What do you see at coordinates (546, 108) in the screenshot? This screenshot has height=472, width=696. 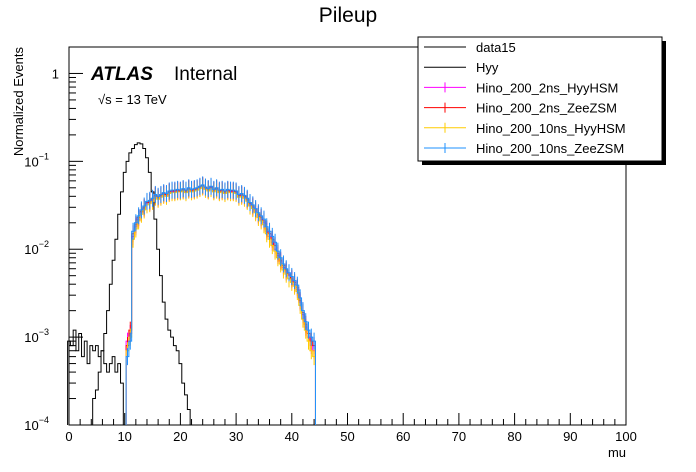 I see `legend-label: Hino_200_2ns_ZeeZSM` at bounding box center [546, 108].